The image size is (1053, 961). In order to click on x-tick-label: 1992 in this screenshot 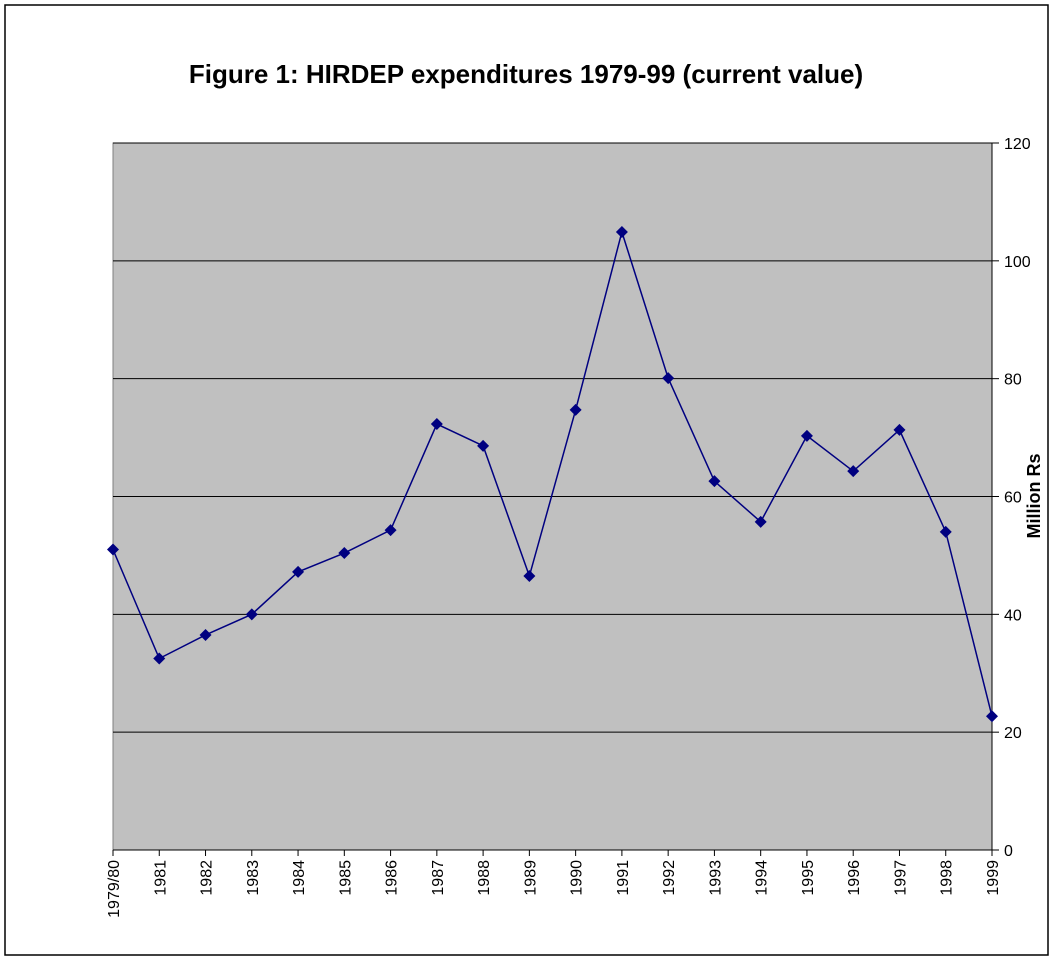, I will do `click(669, 878)`.